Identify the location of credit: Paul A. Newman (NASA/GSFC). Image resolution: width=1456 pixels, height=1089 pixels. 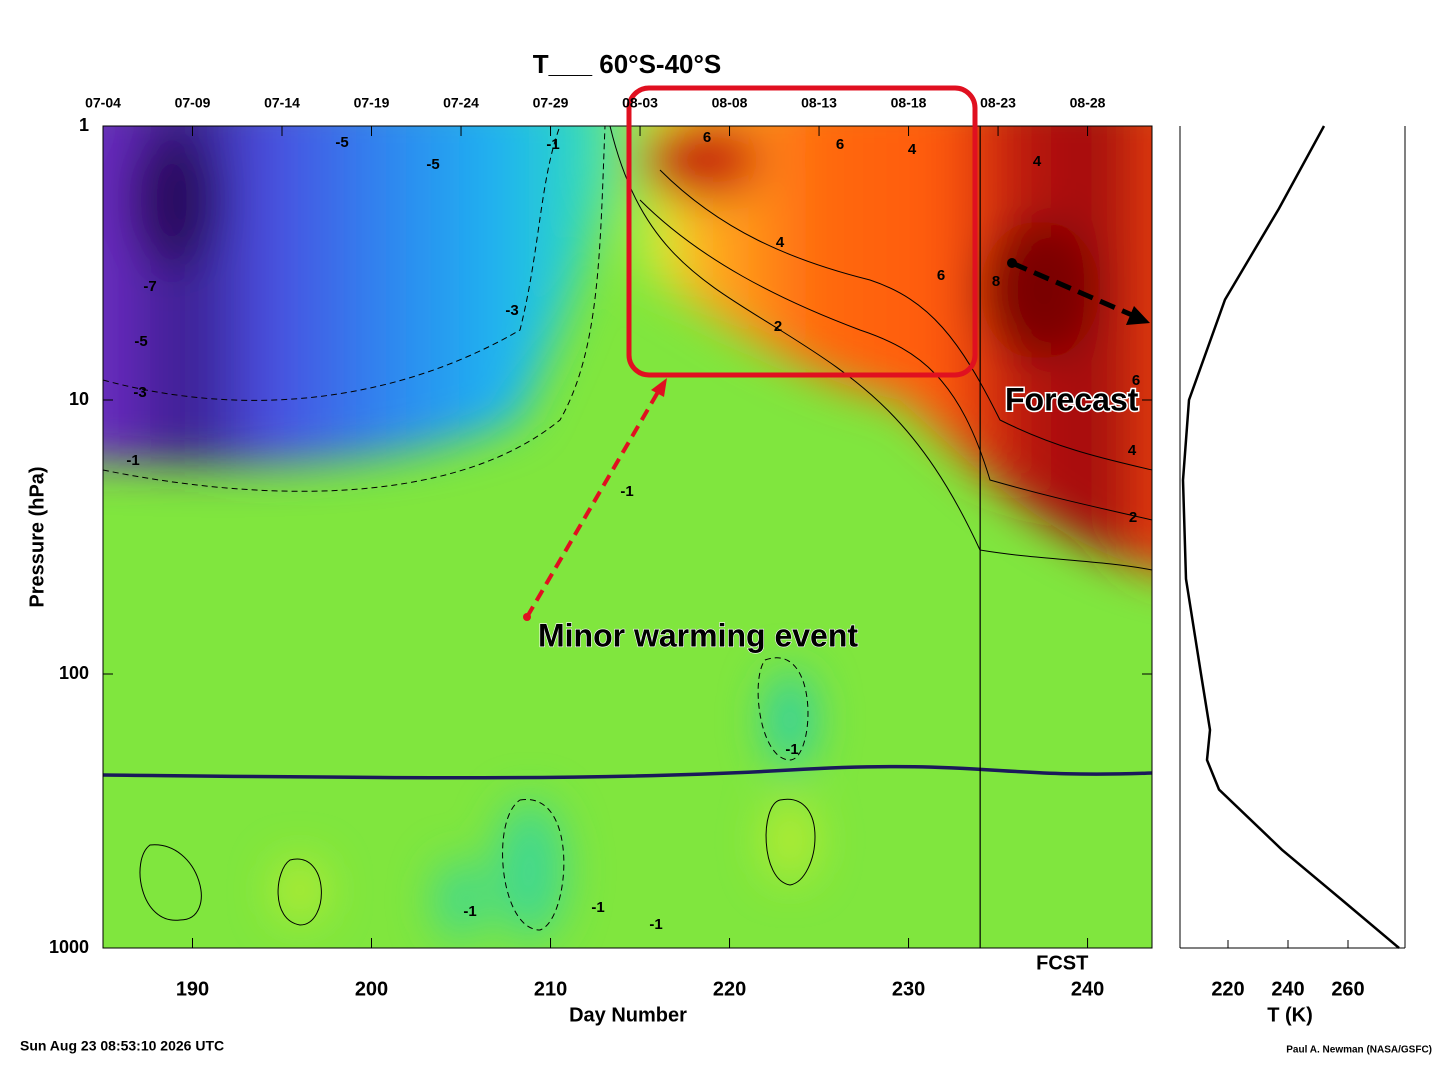
(1359, 1050).